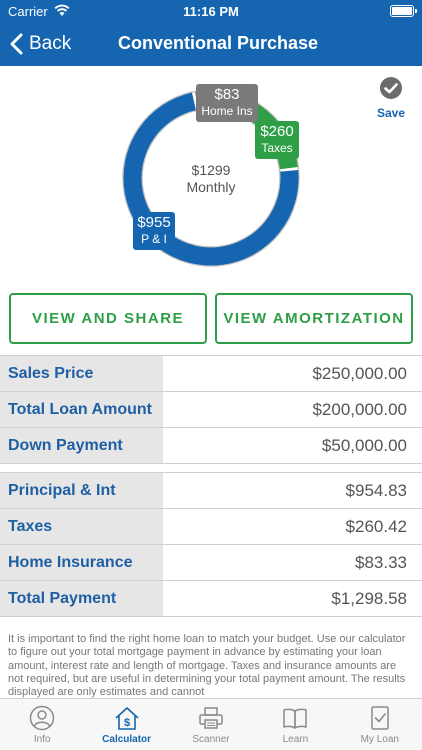 Image resolution: width=422 pixels, height=750 pixels. I want to click on tab-bar: Info $ Calculator Scanner, so click(211, 724).